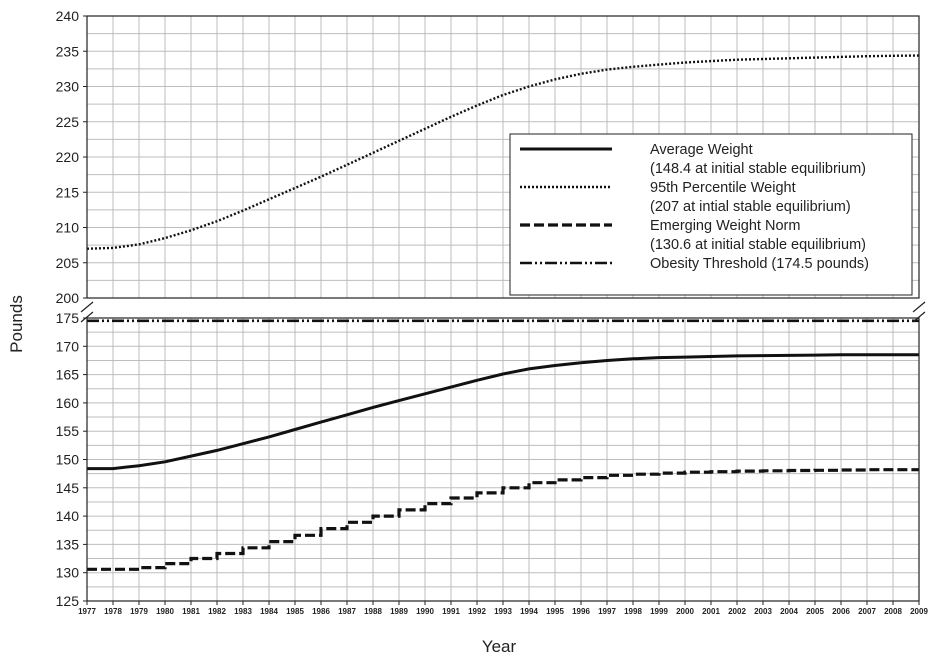 Image resolution: width=932 pixels, height=657 pixels. What do you see at coordinates (555, 611) in the screenshot?
I see `x-tick-label: 1995` at bounding box center [555, 611].